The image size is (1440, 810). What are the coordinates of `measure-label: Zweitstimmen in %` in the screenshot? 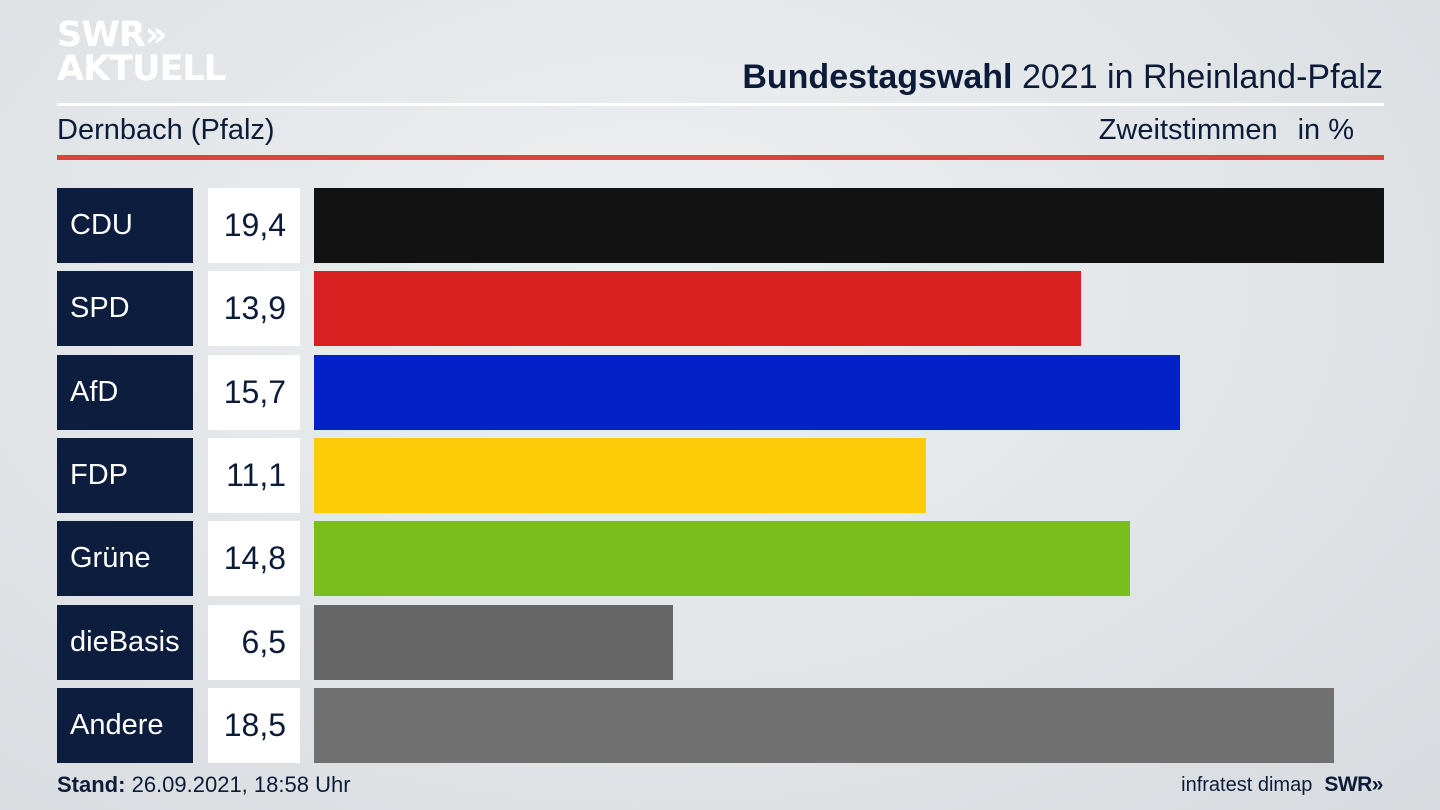 It's located at (1226, 130).